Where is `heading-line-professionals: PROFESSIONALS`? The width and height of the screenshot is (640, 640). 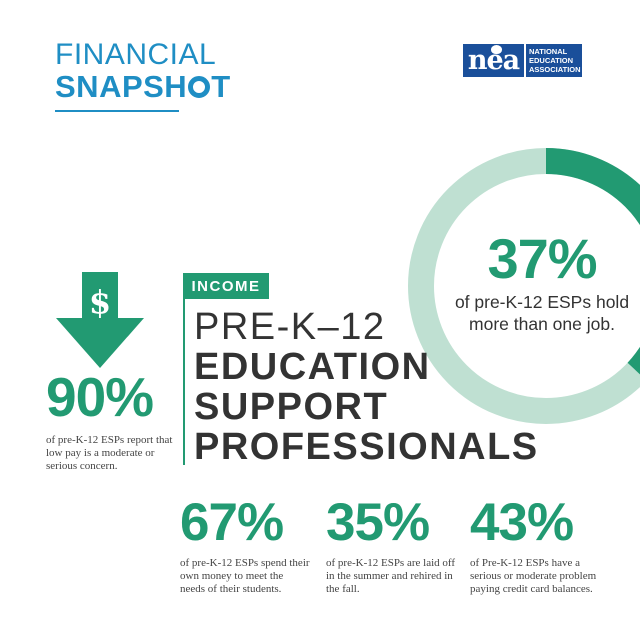
heading-line-professionals: PROFESSIONALS is located at coordinates (366, 447).